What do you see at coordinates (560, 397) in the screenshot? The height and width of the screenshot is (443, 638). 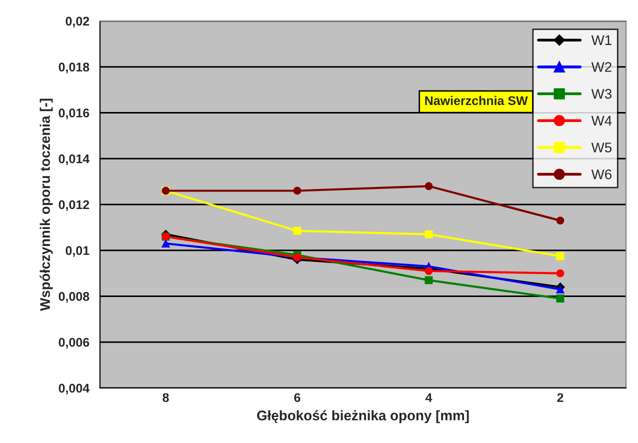 I see `x-tick-label: 2` at bounding box center [560, 397].